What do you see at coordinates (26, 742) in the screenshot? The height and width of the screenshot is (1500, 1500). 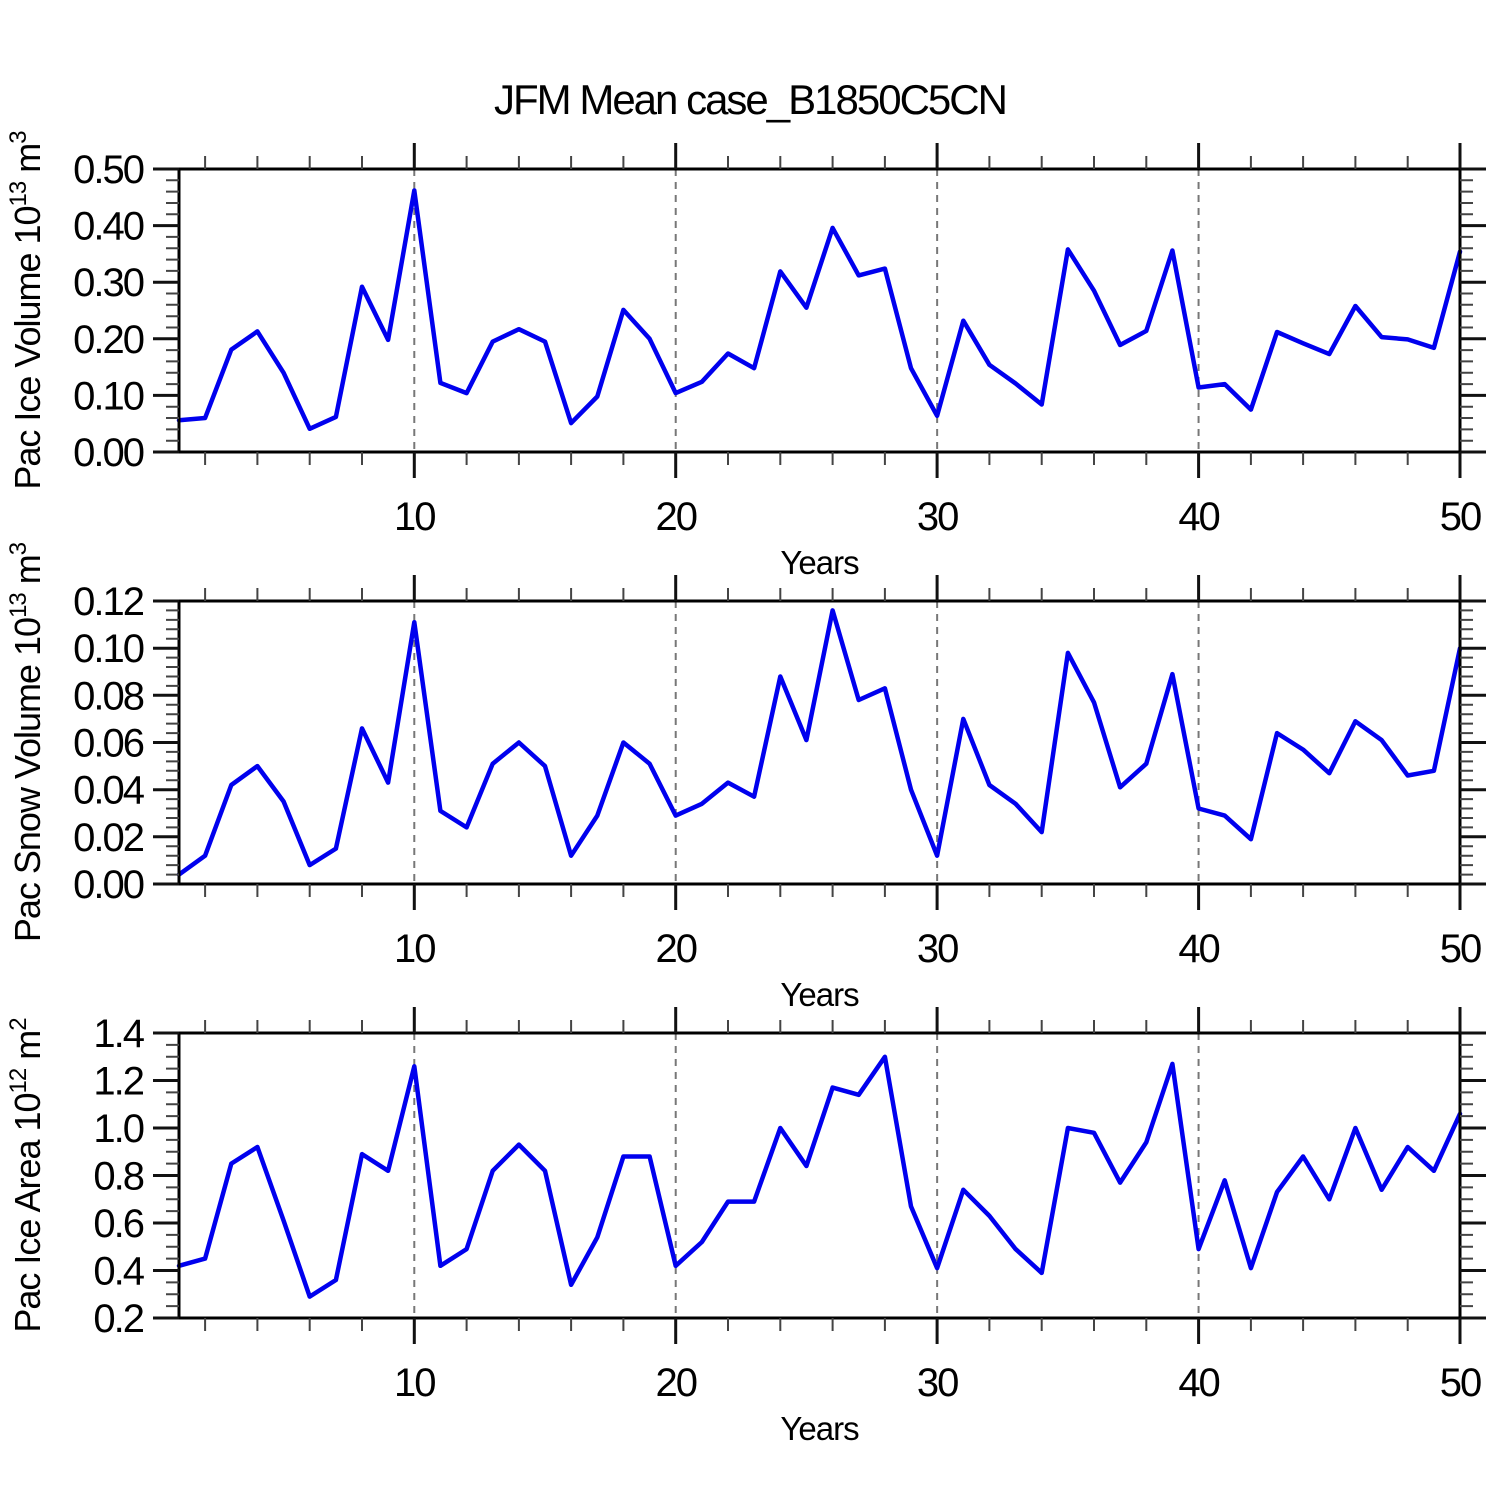 I see `y-axis-label: Pac Snow Volume 1013 m3` at bounding box center [26, 742].